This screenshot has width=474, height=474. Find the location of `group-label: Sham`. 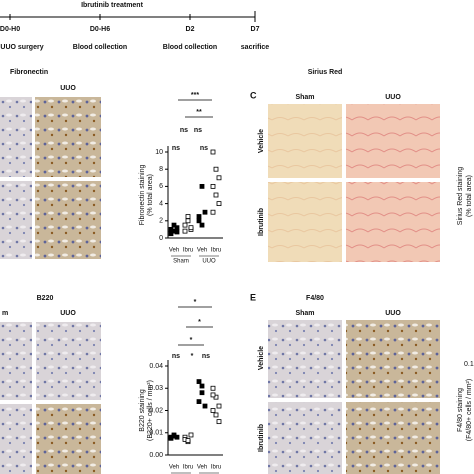

group-label: Sham is located at coordinates (181, 262).